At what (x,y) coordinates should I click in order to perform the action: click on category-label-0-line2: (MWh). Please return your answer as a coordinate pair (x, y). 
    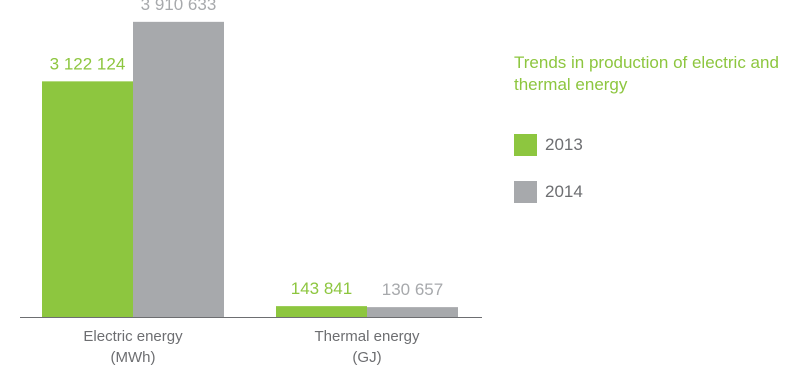
    Looking at the image, I should click on (133, 357).